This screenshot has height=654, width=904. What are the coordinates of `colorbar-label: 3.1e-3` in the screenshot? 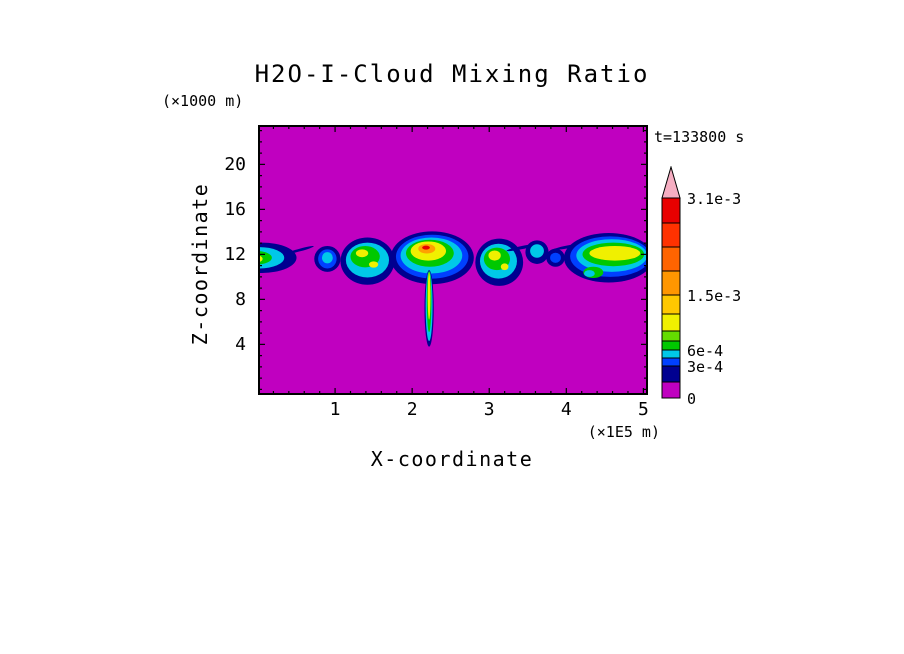 It's located at (714, 199).